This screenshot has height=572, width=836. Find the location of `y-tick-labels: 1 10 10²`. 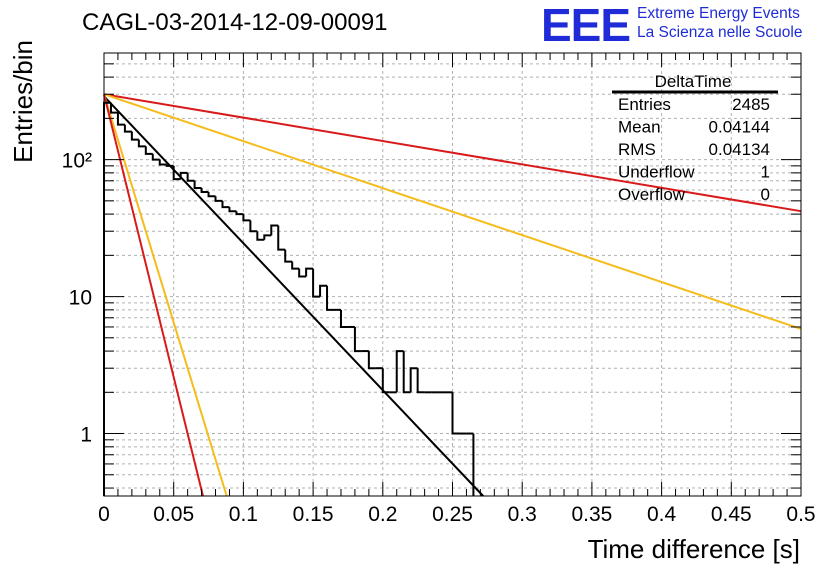

y-tick-labels: 1 10 10² is located at coordinates (77, 298).